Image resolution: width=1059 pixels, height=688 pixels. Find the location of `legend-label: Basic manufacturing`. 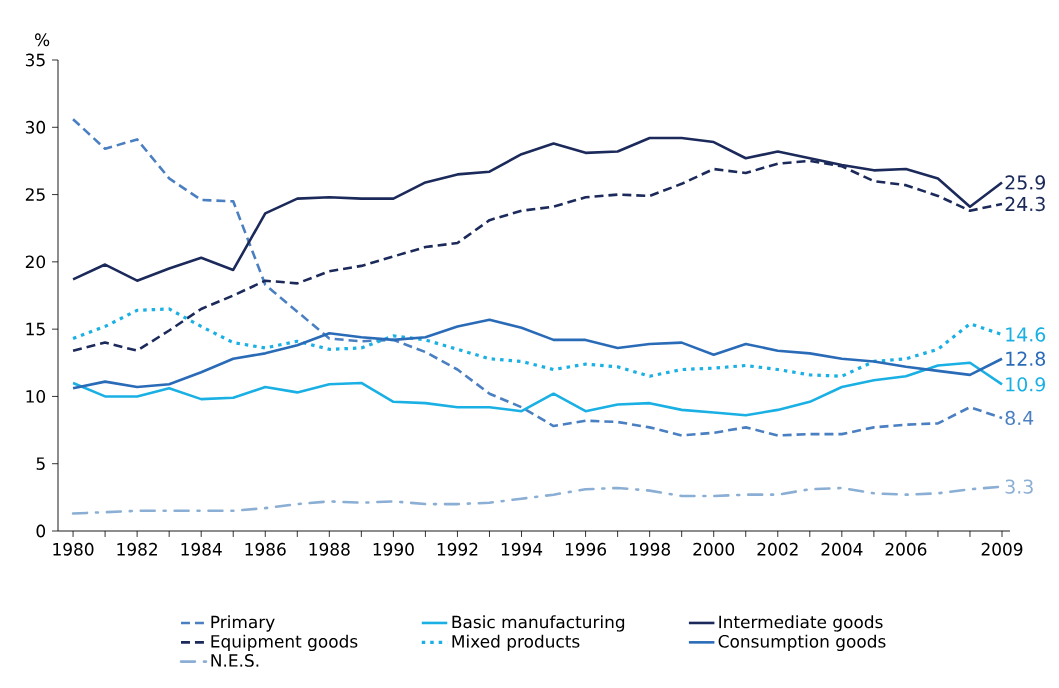

legend-label: Basic manufacturing is located at coordinates (538, 623).